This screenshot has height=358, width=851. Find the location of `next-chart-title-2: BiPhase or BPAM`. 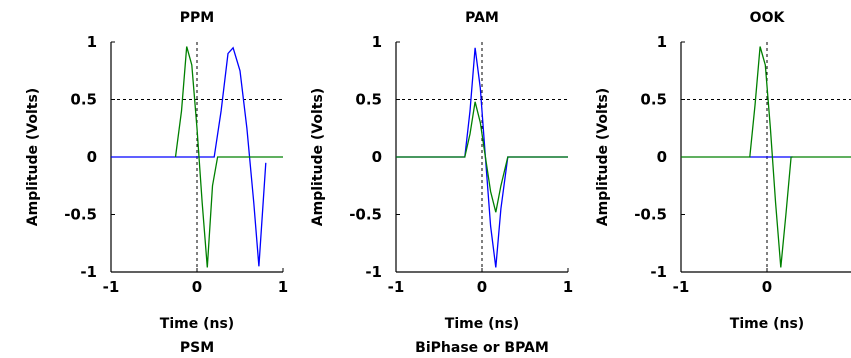

next-chart-title-2: BiPhase or BPAM is located at coordinates (482, 348).